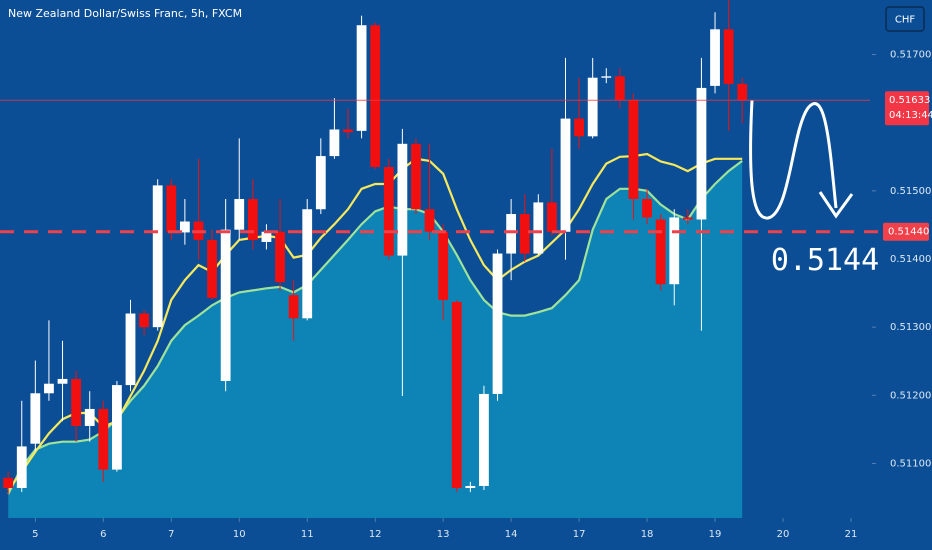 The height and width of the screenshot is (550, 932). Describe the element at coordinates (910, 115) in the screenshot. I see `countdown-label: 04:13:44` at that location.